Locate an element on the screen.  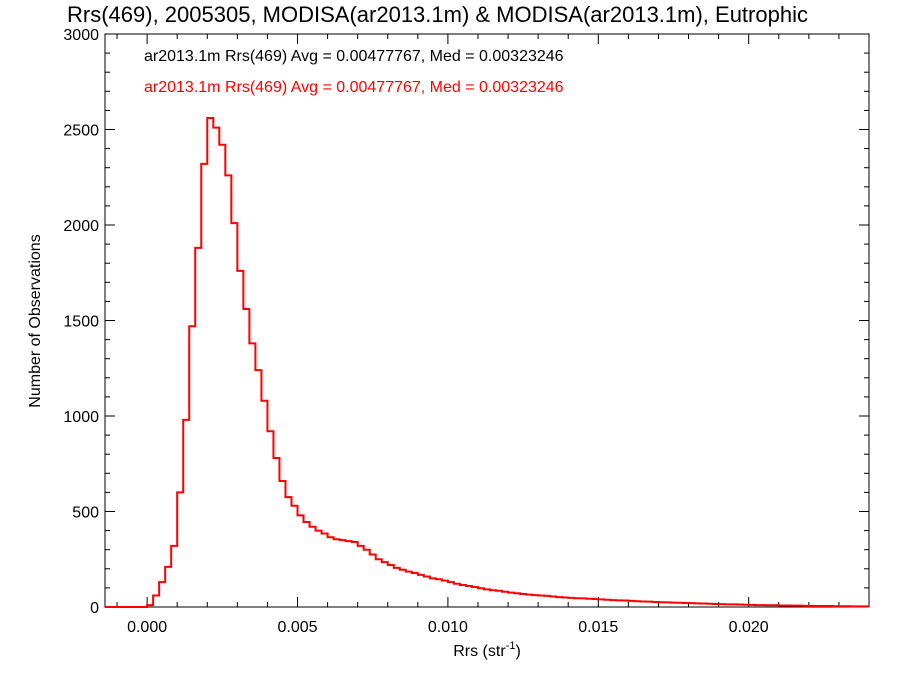
x-axis-label: Rrs (str-1) is located at coordinates (487, 650).